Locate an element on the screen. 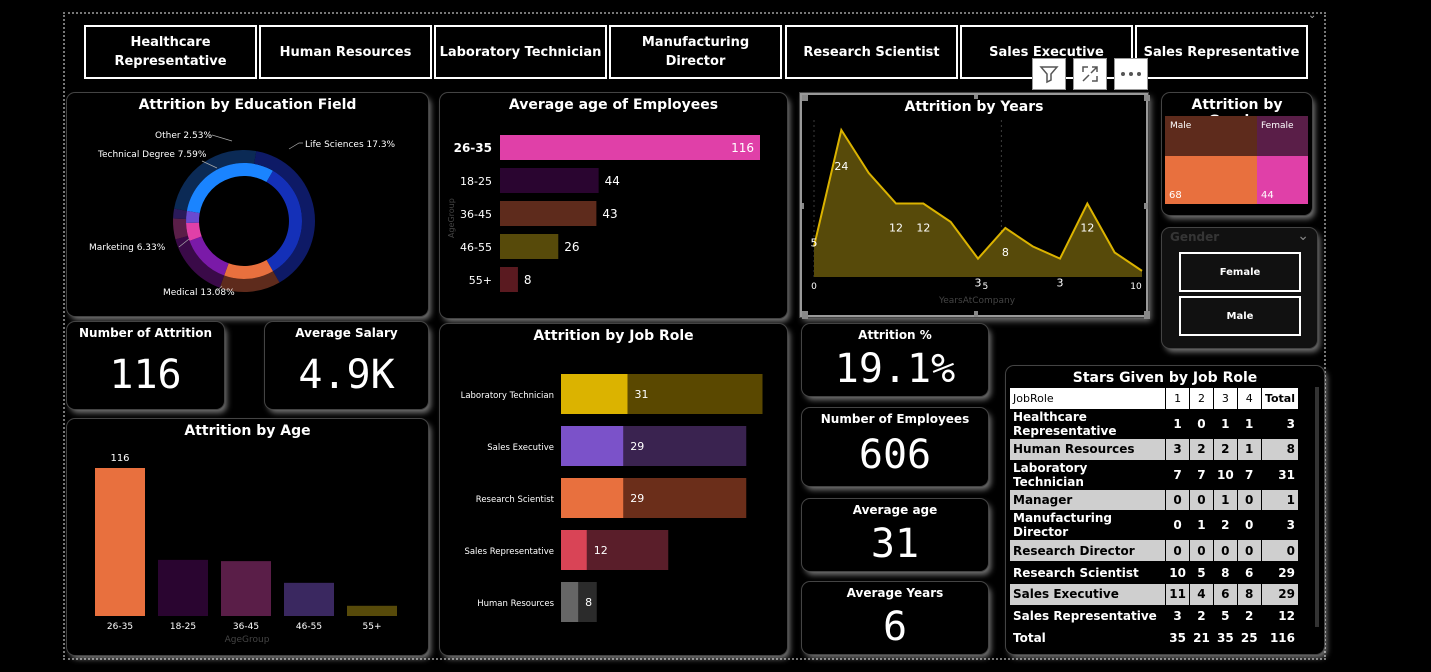  job-value-2: 29 is located at coordinates (637, 498).